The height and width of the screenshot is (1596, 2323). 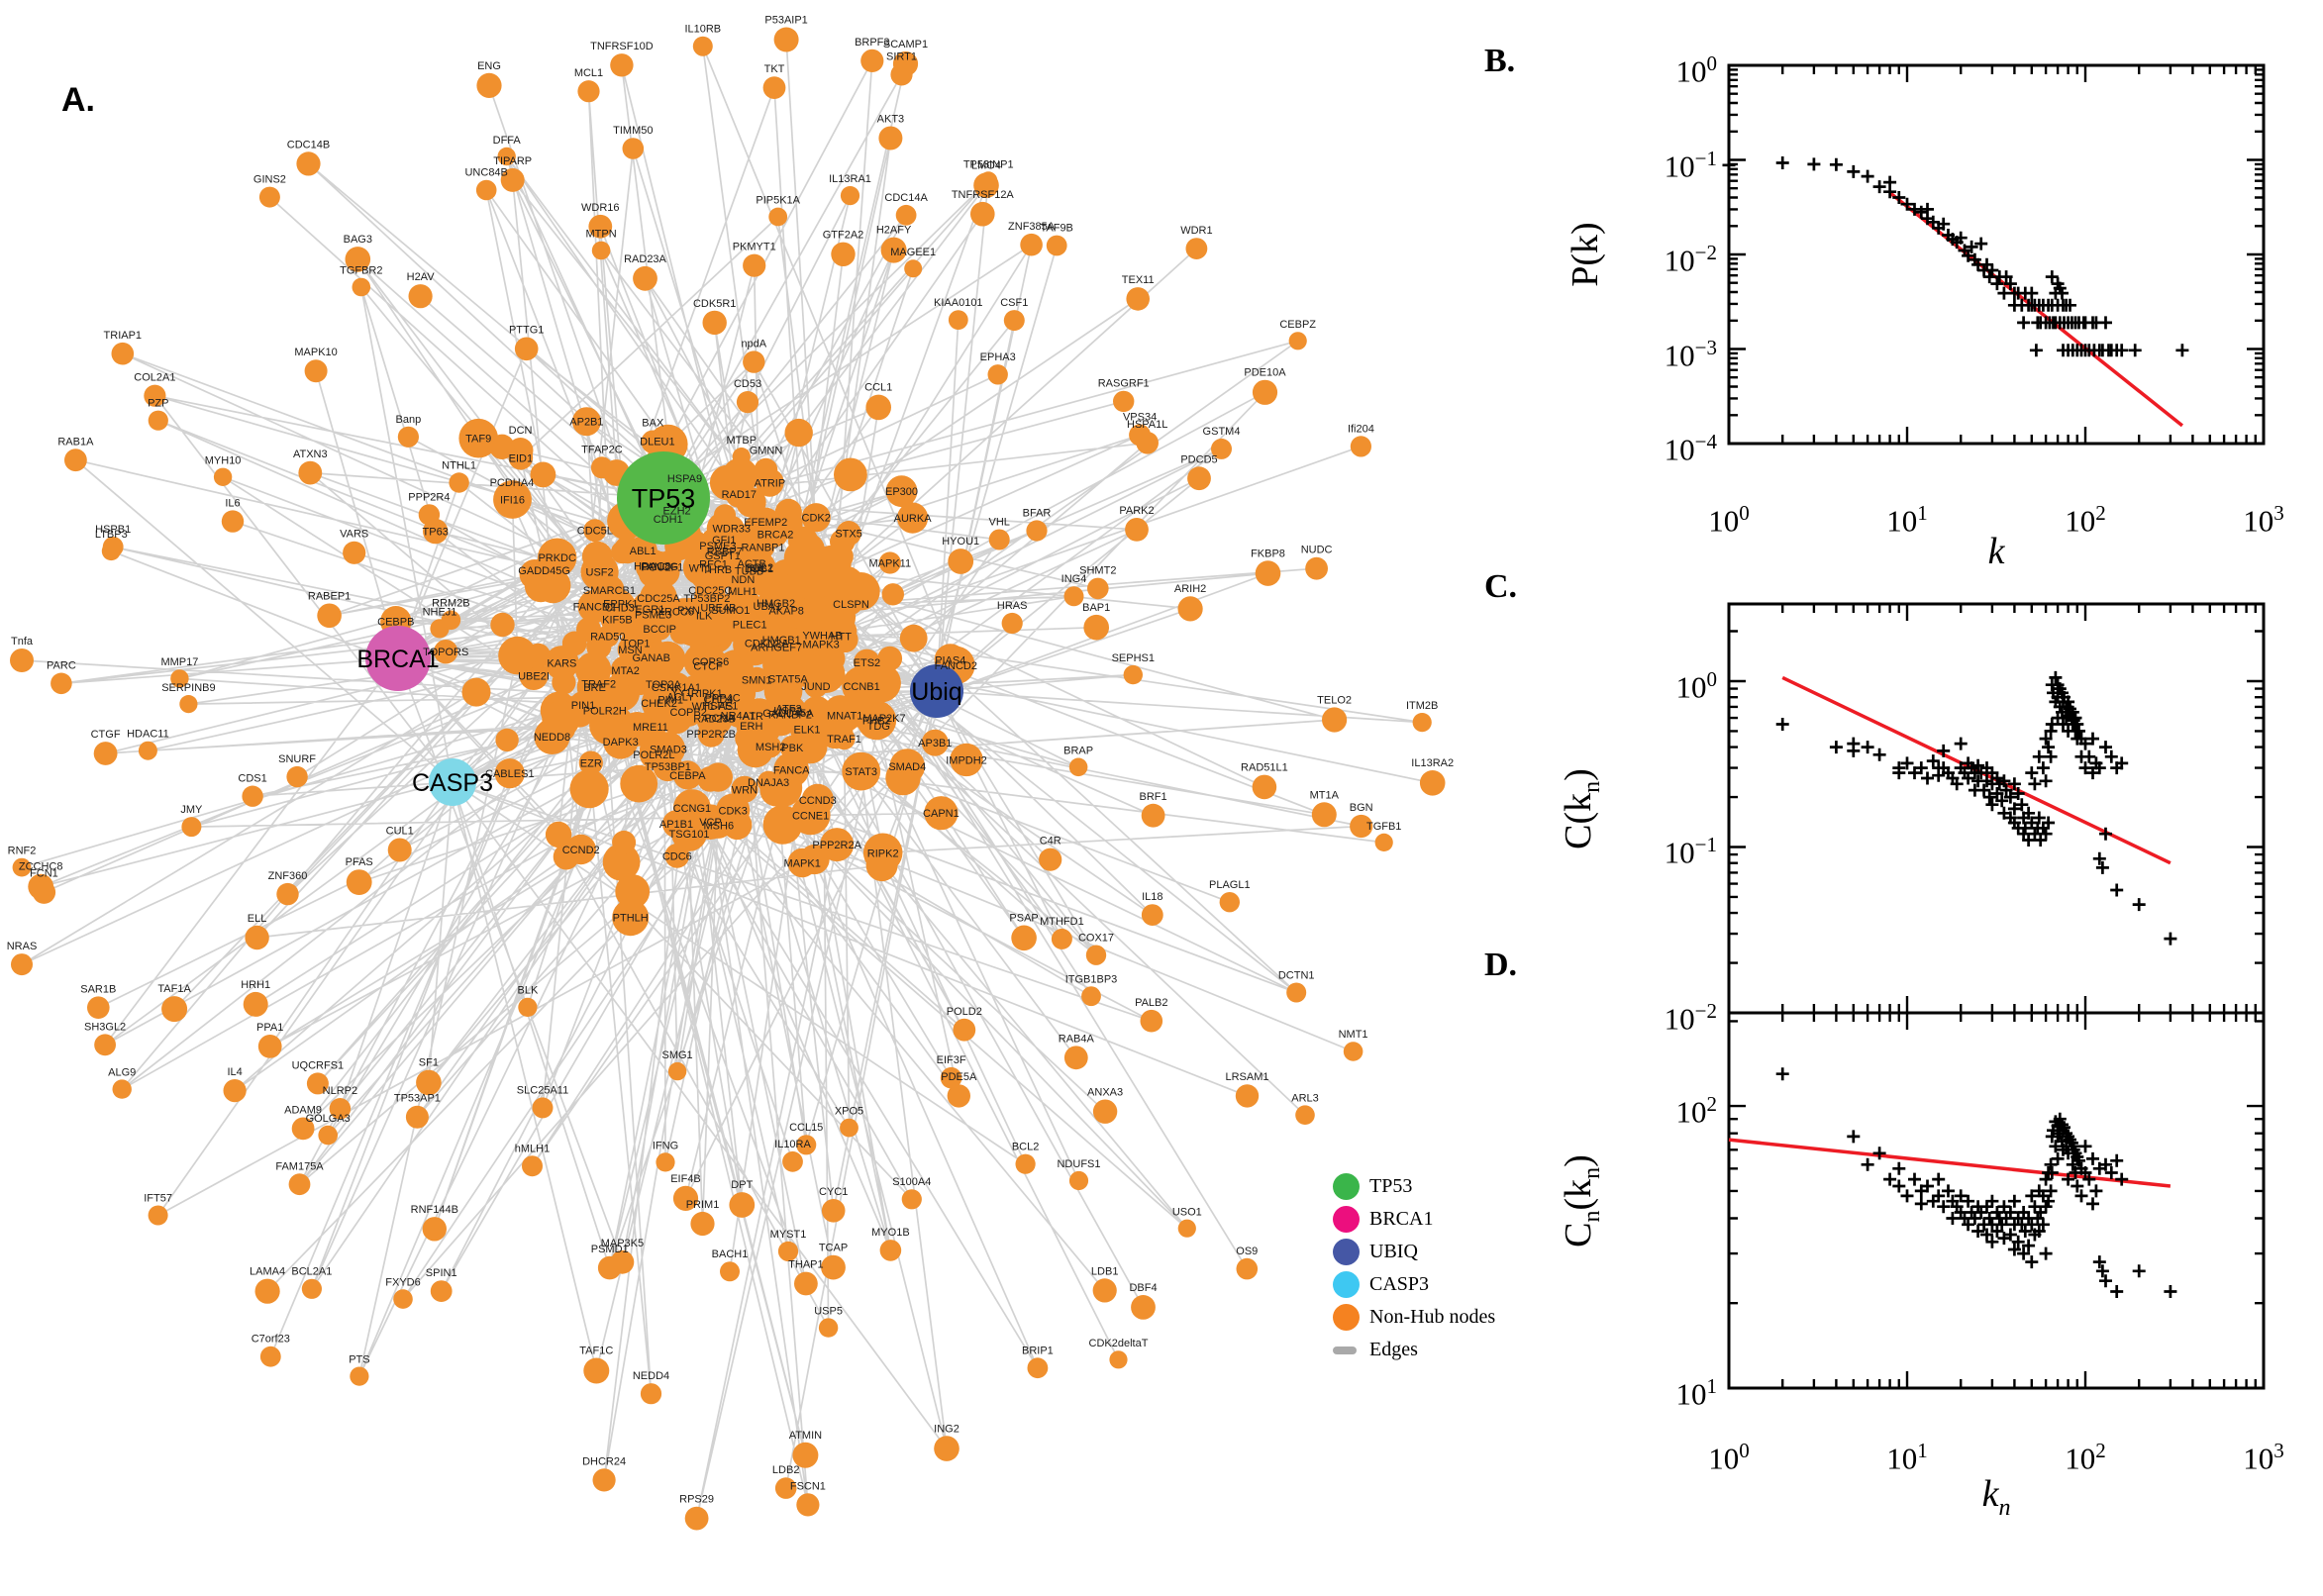 I want to click on network-node-label: TNFRSF12A, so click(x=984, y=195).